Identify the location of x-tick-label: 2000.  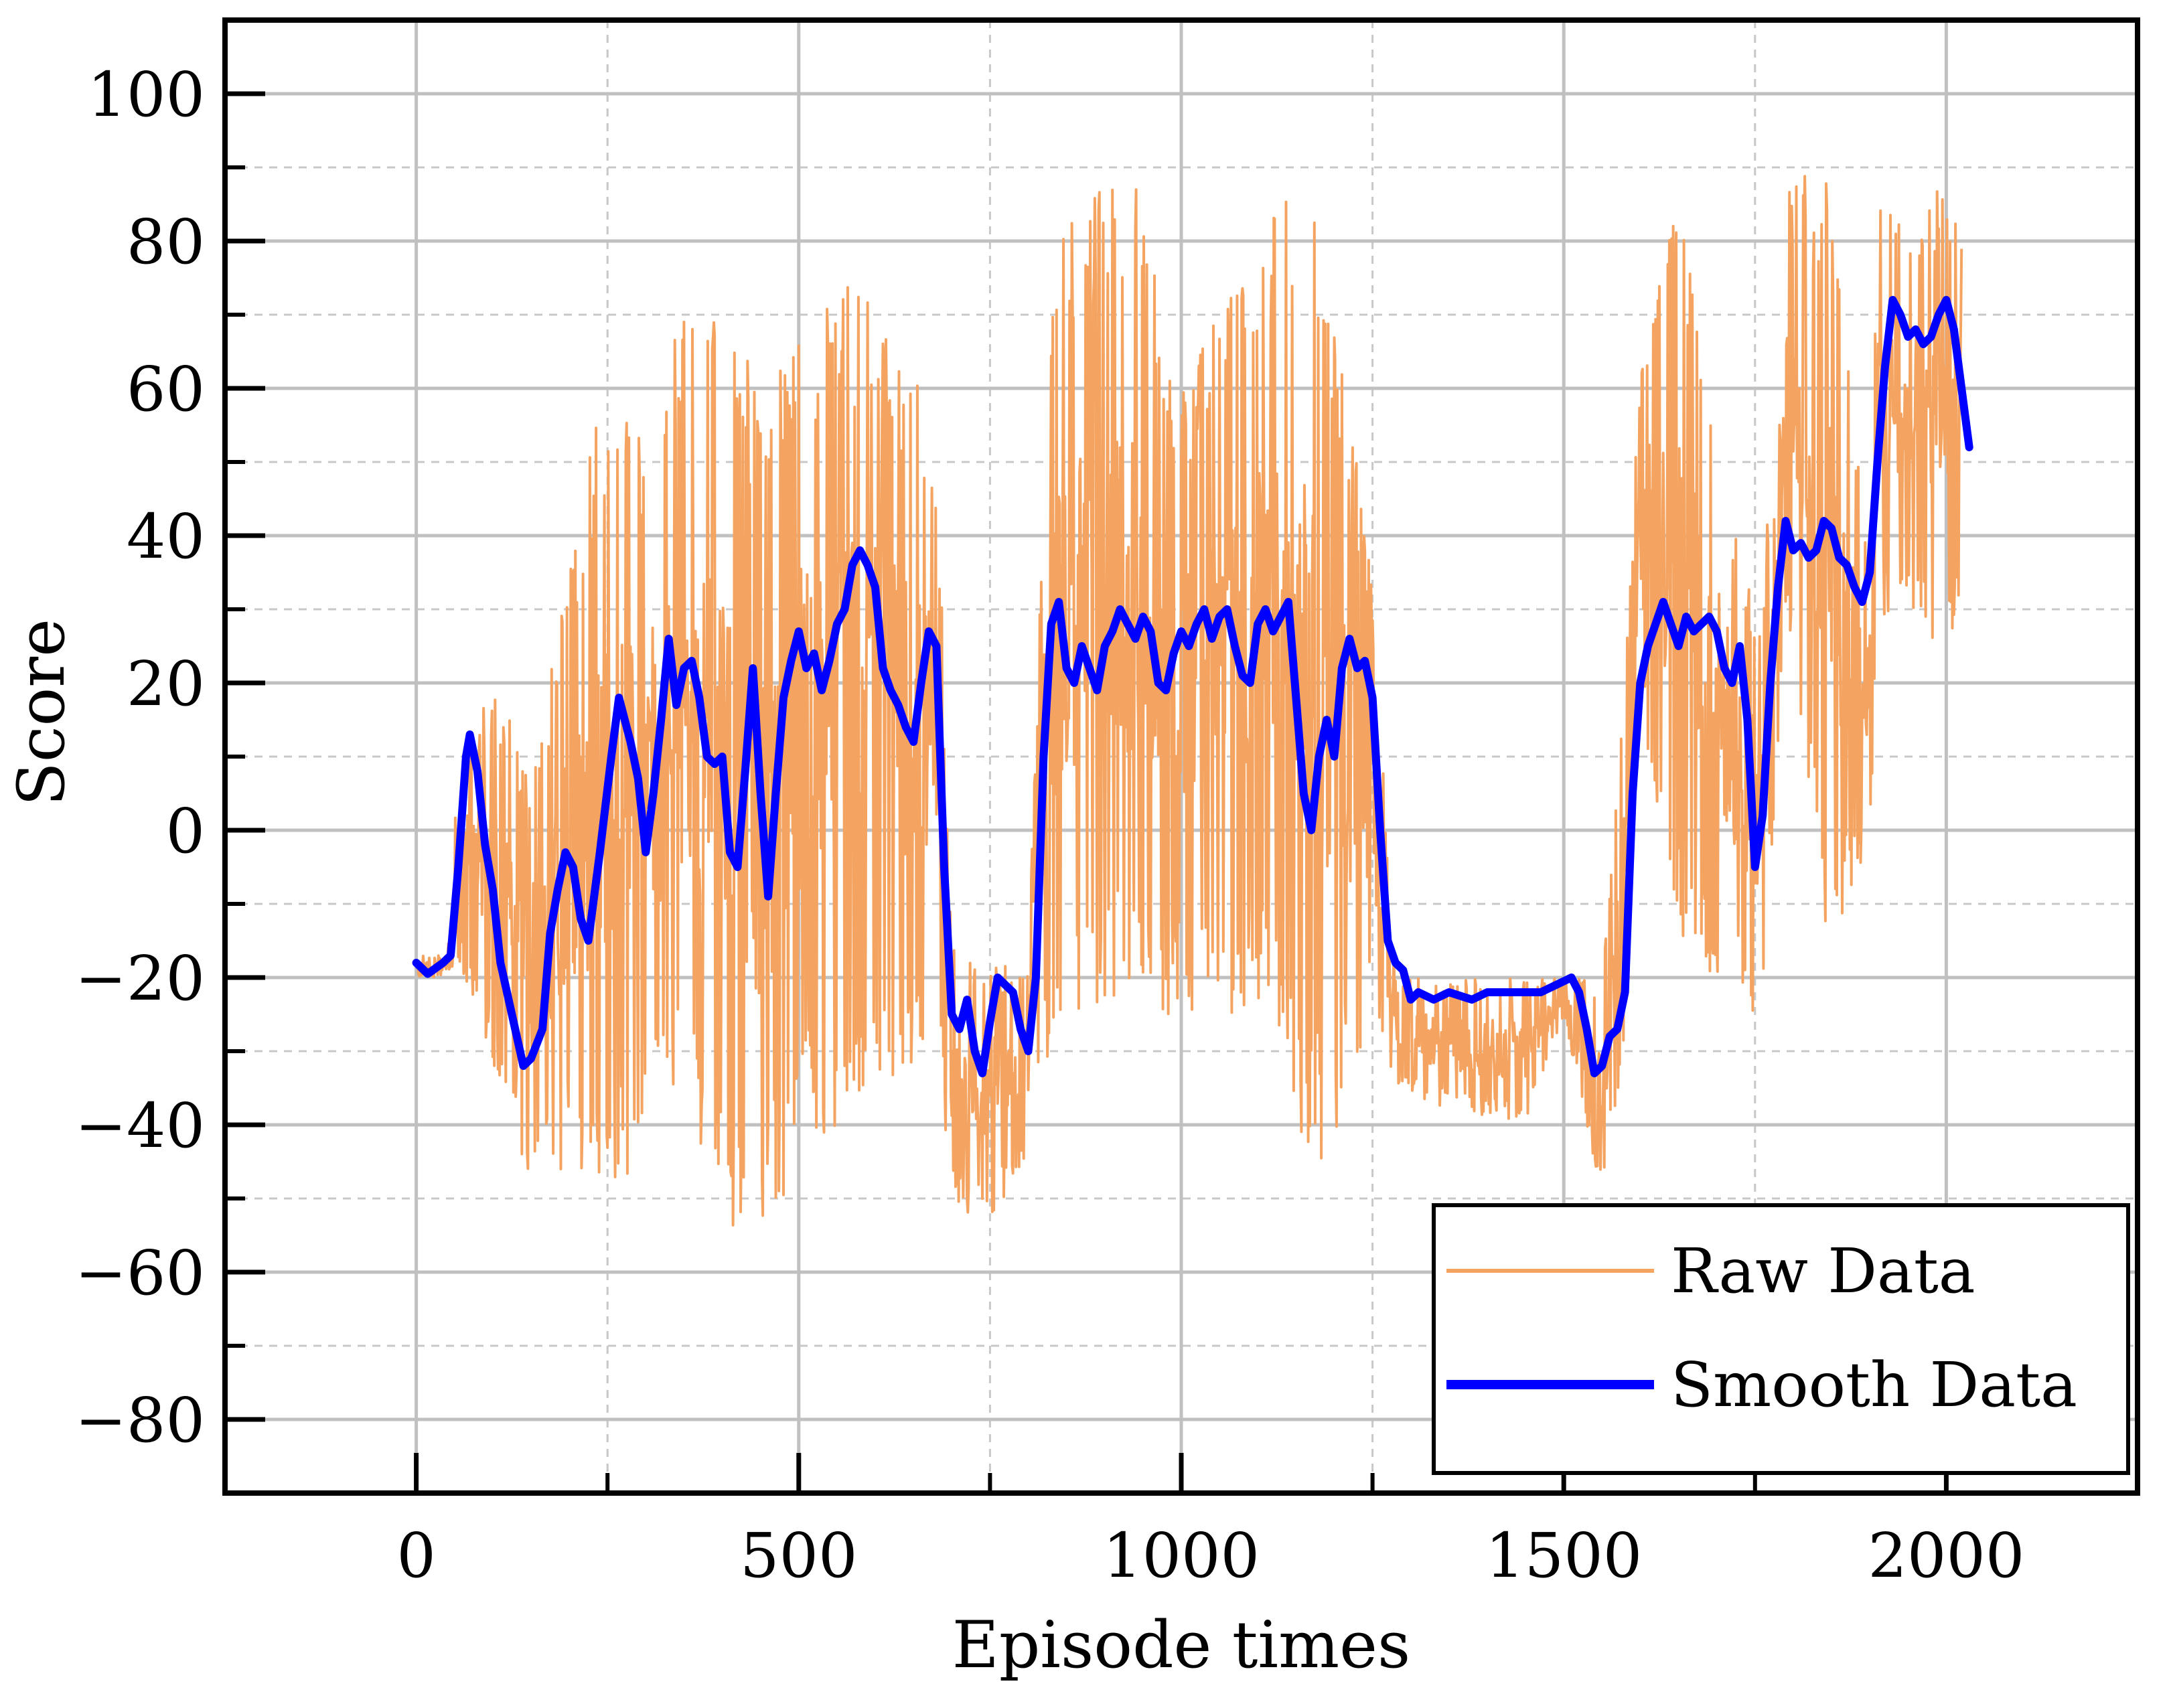
(1946, 1556).